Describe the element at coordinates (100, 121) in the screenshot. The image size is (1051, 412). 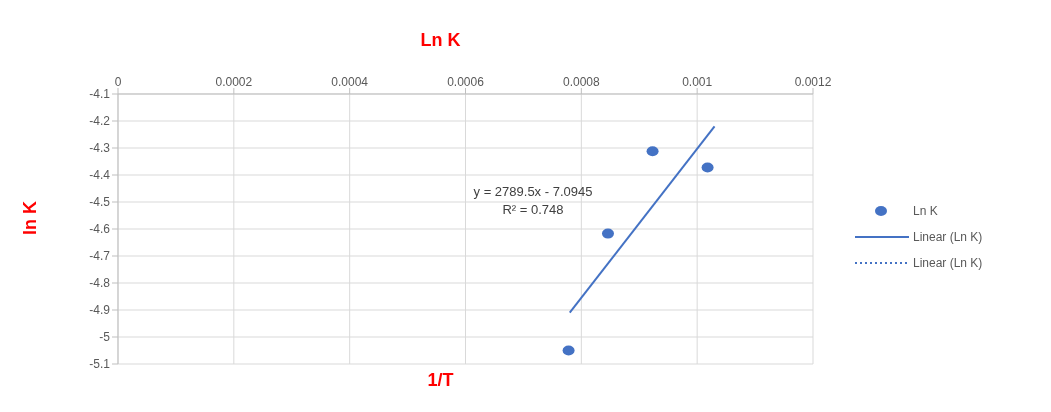
I see `y-tick-label: -4.2` at that location.